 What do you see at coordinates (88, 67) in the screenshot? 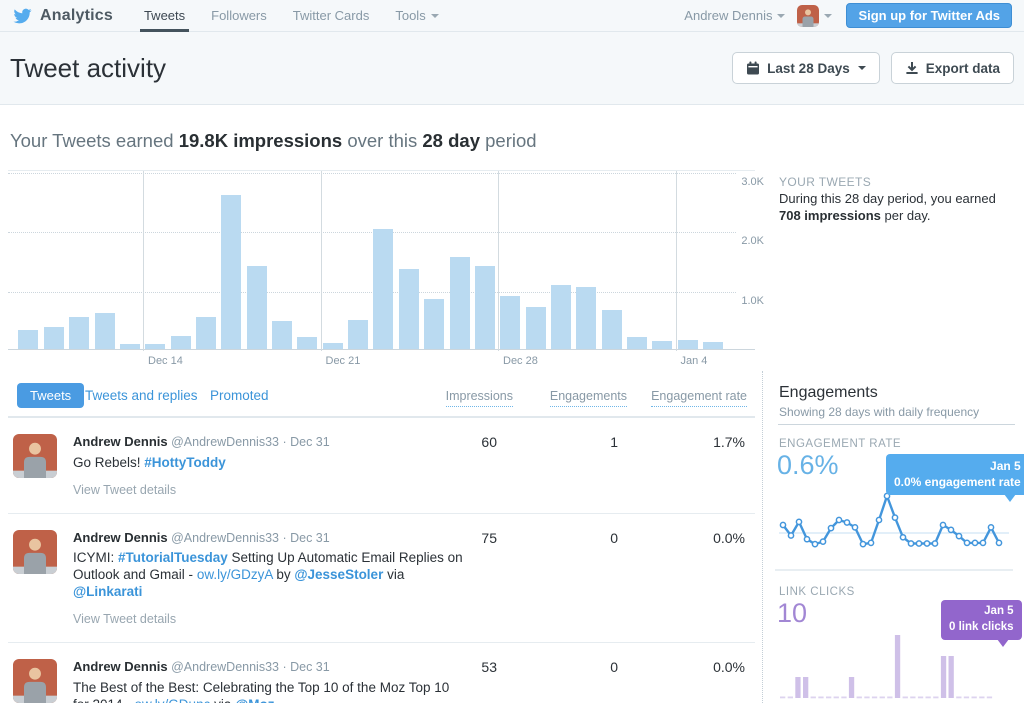
I see `page-title: Tweet activity` at bounding box center [88, 67].